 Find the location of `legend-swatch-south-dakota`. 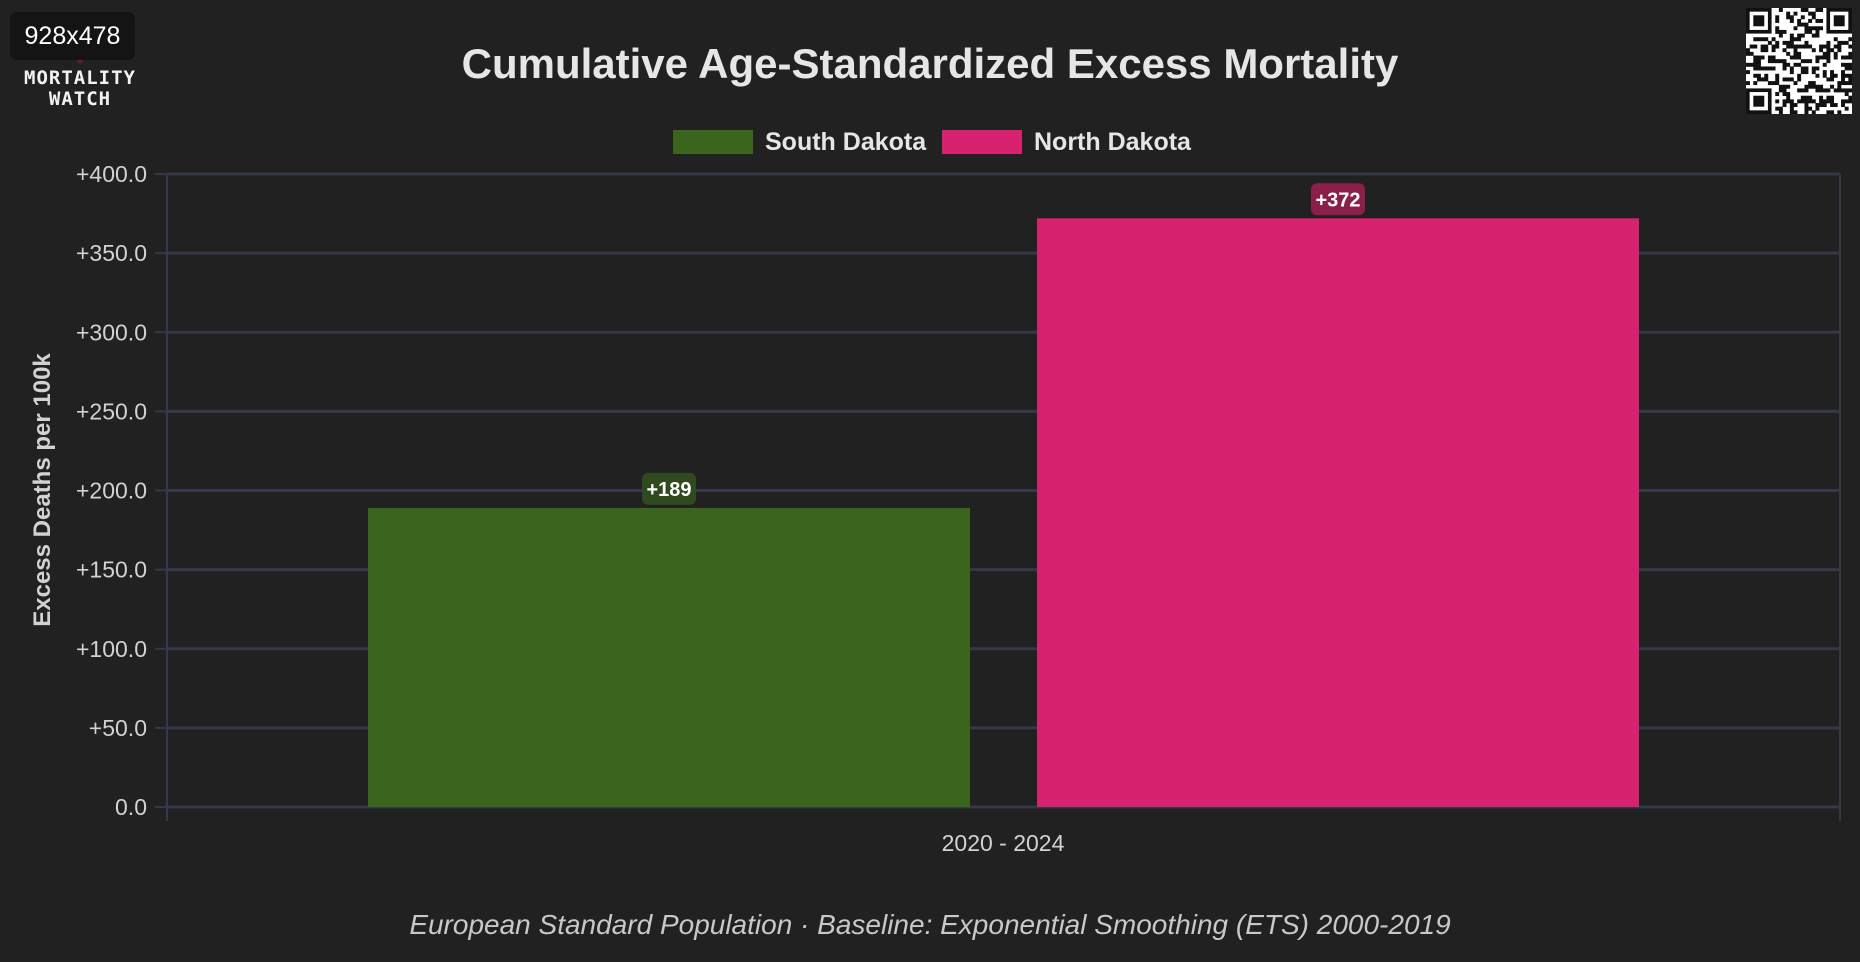

legend-swatch-south-dakota is located at coordinates (713, 142).